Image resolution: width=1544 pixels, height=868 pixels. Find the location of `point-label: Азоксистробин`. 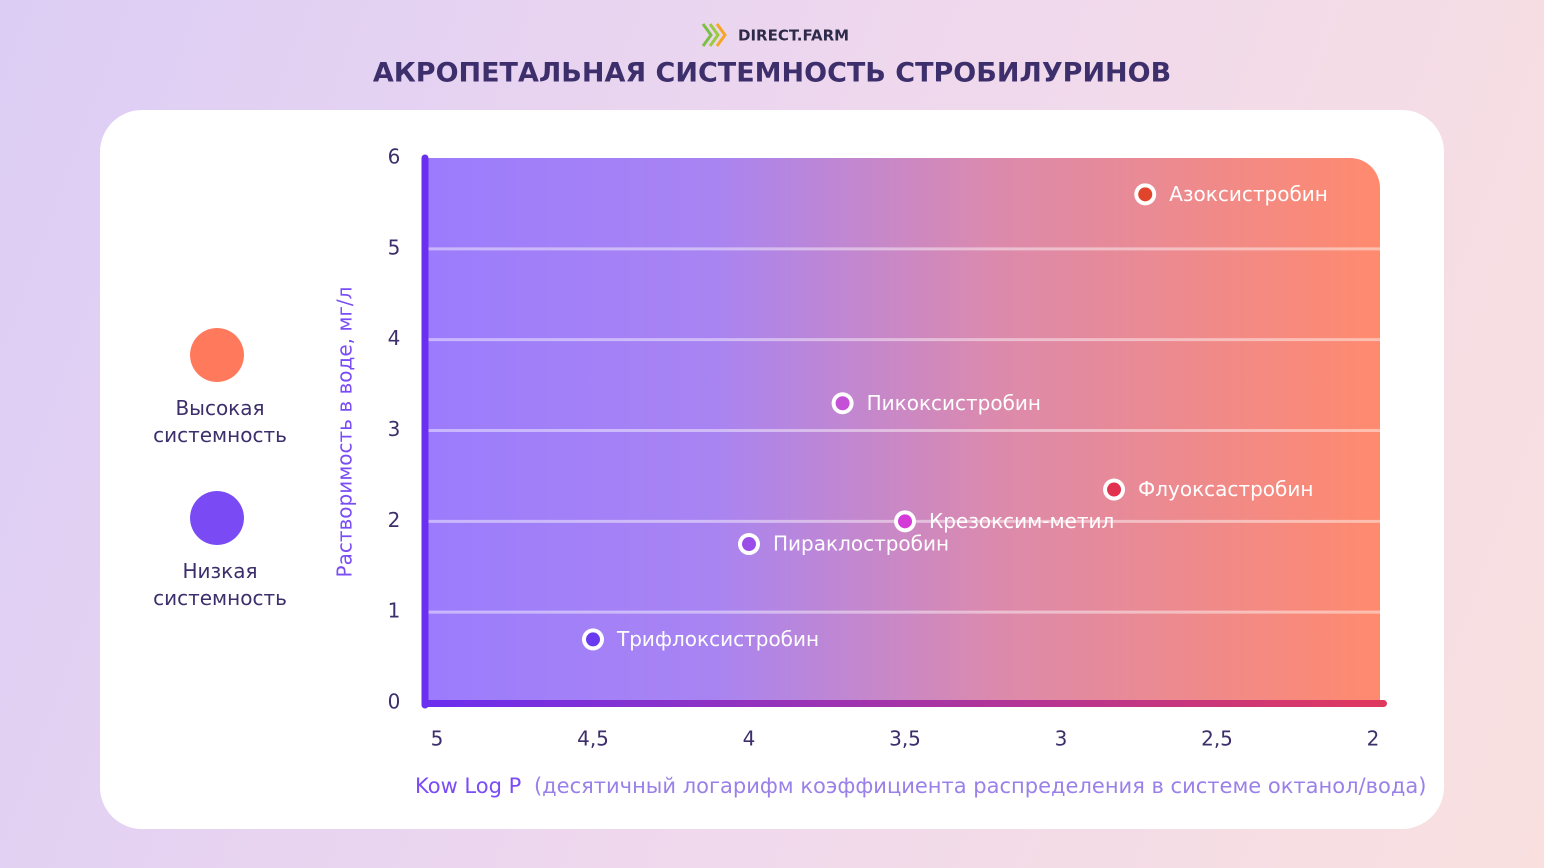

point-label: Азоксистробин is located at coordinates (1248, 194).